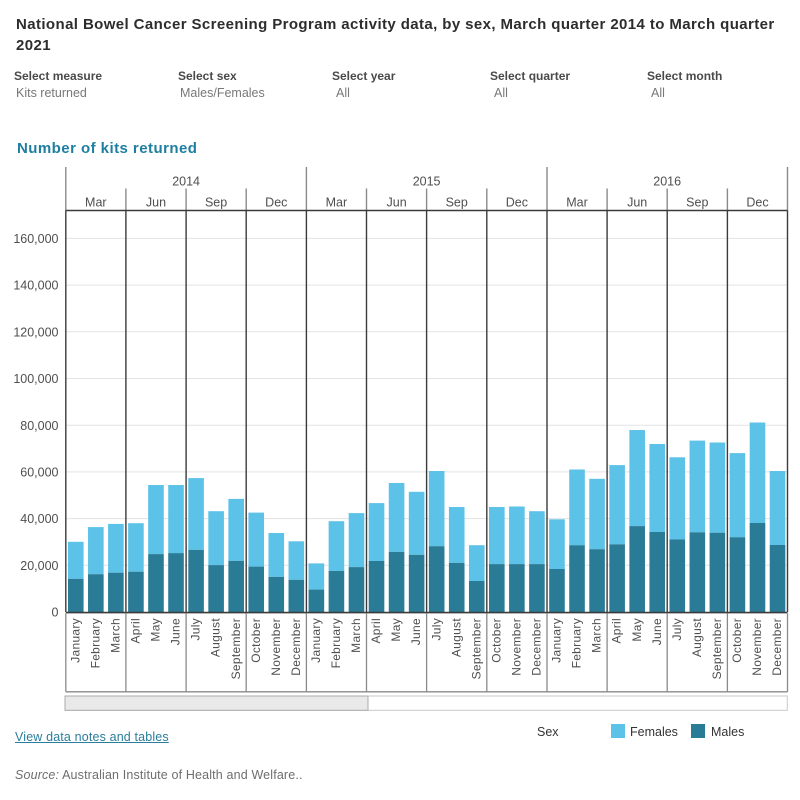 This screenshot has height=800, width=800. I want to click on svg-text: 120,000, so click(35, 332).